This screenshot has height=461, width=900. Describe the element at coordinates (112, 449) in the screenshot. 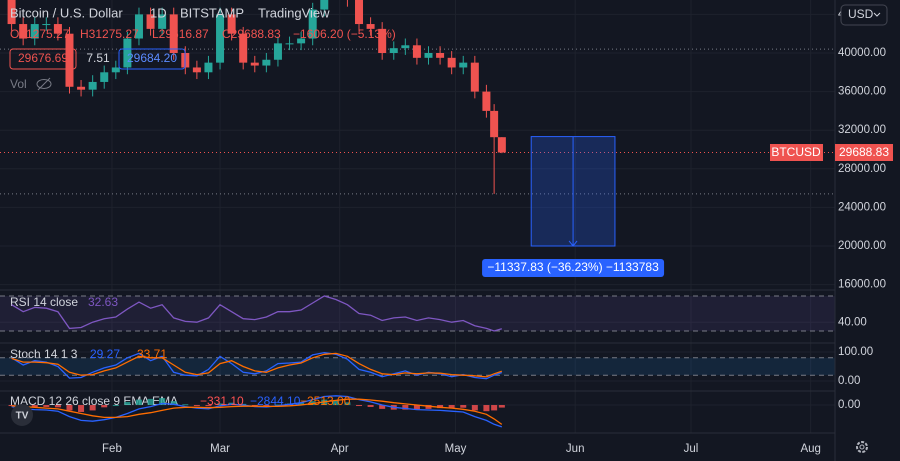

I see `x-tick-label: Feb` at that location.